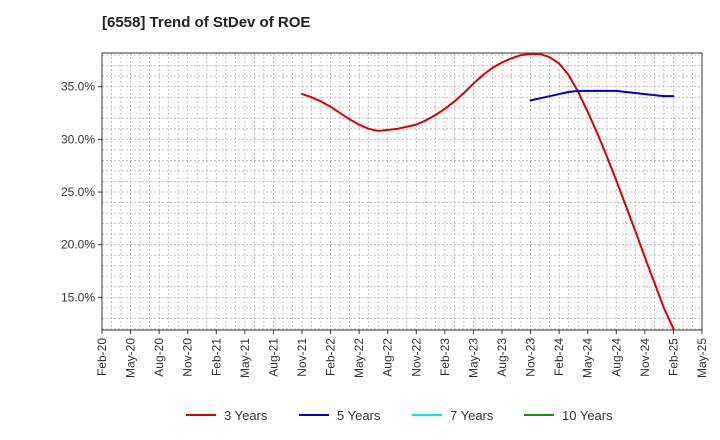 This screenshot has width=720, height=440. What do you see at coordinates (78, 139) in the screenshot?
I see `y-tick-label: 30.0%` at bounding box center [78, 139].